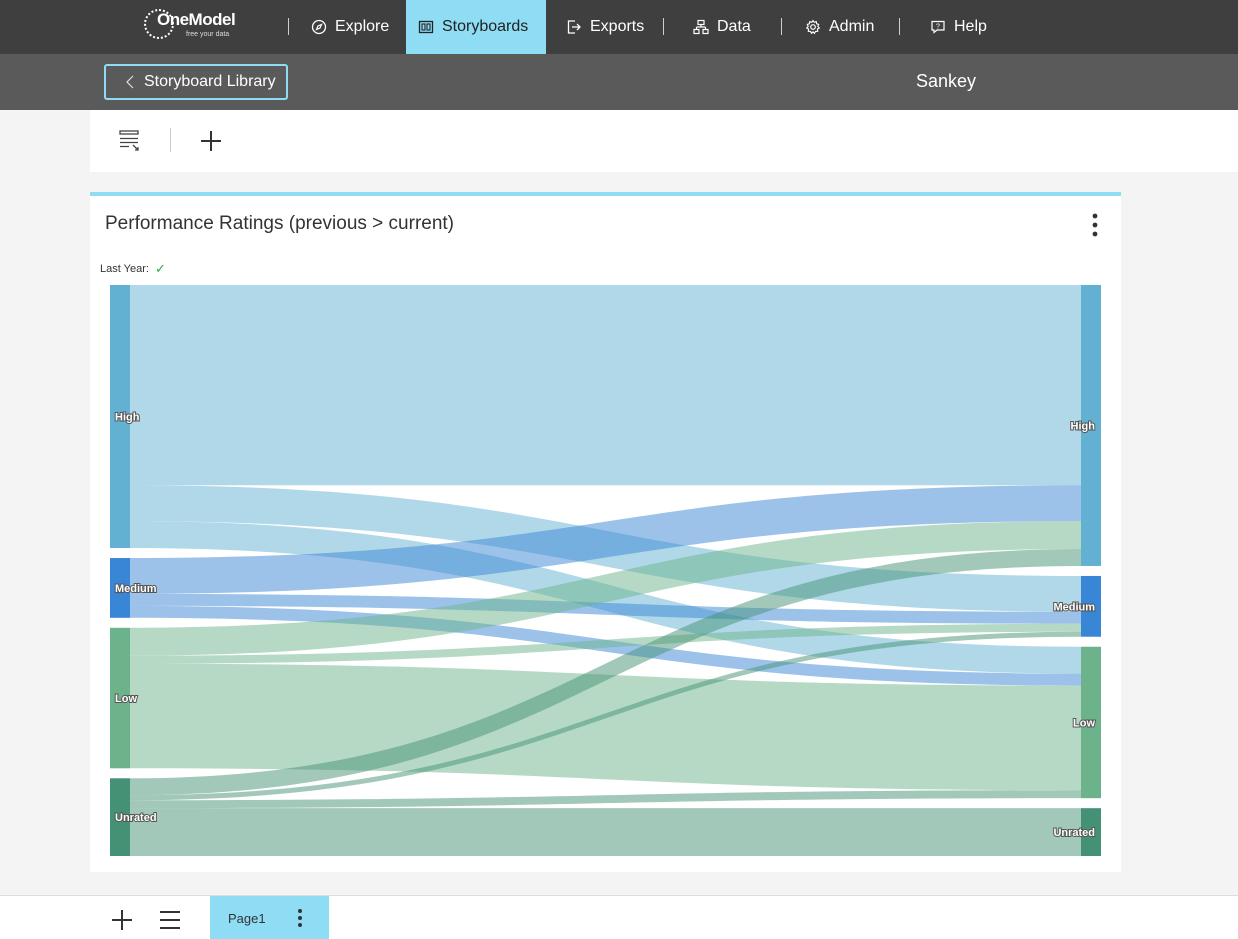 The width and height of the screenshot is (1238, 939). Describe the element at coordinates (130, 141) in the screenshot. I see `filter-list-icon` at that location.